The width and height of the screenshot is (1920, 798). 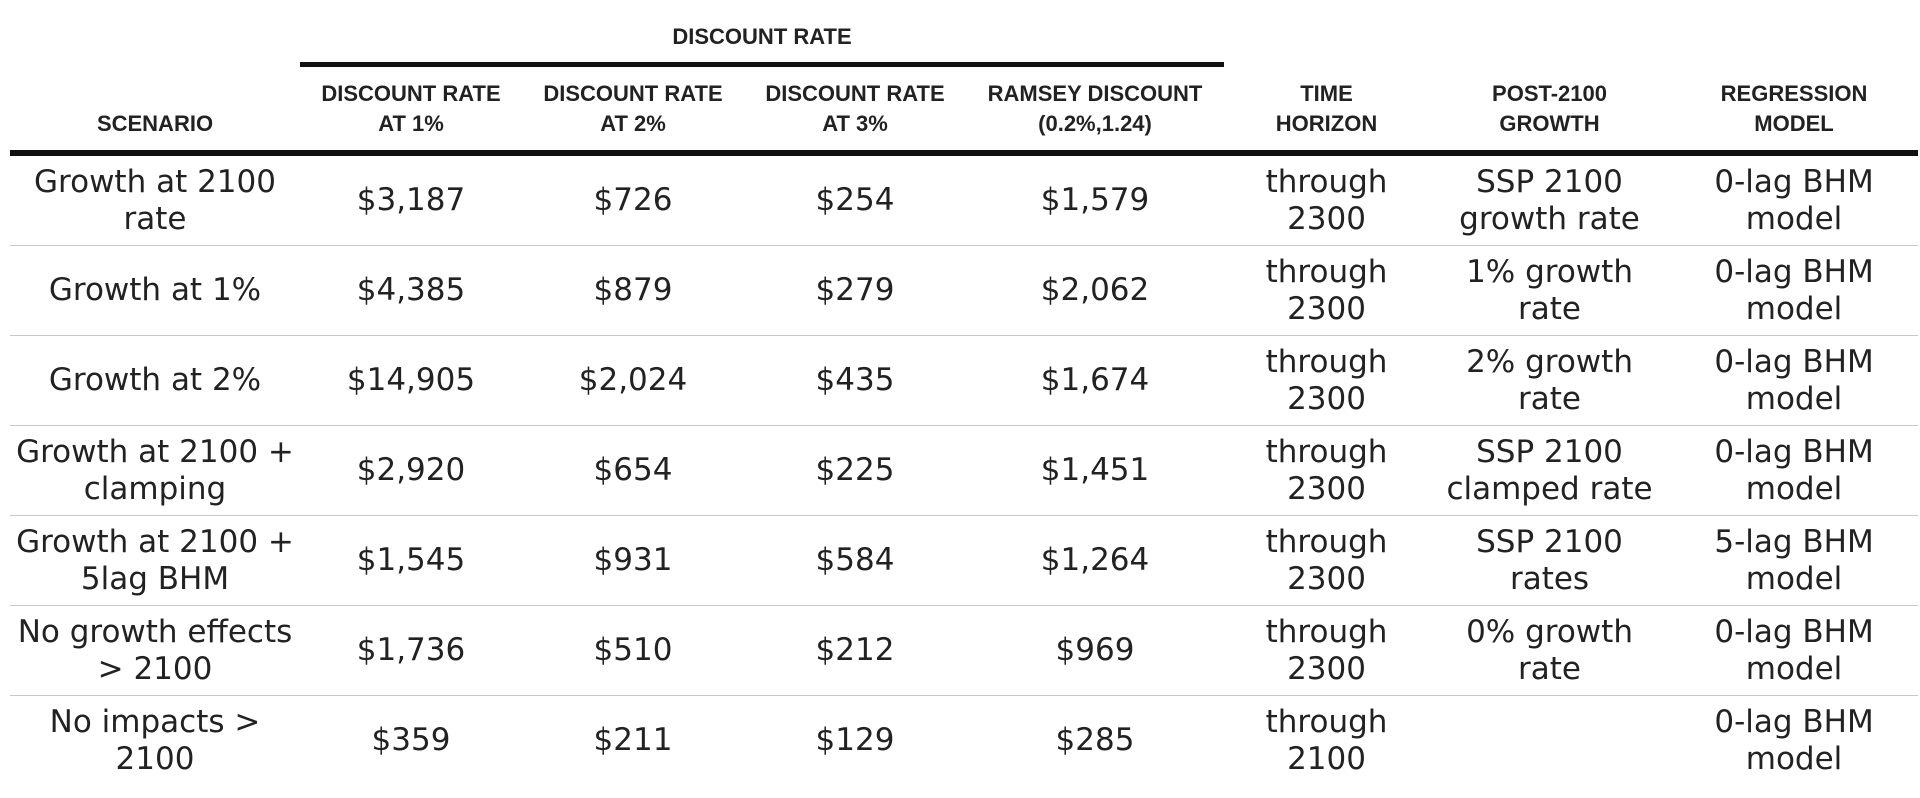 I want to click on cell-discount-rate-1: $1,545, so click(x=411, y=560).